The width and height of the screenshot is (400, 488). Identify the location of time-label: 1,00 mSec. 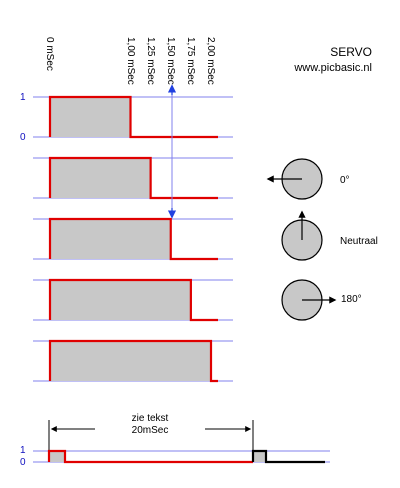
(130, 61).